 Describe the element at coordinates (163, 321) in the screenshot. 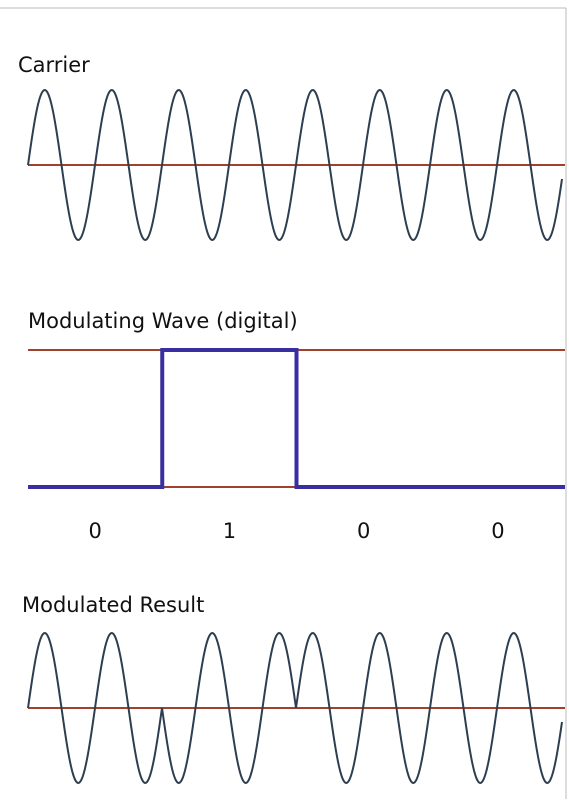

I see `modulating-title: Modulating Wave (digital)` at that location.